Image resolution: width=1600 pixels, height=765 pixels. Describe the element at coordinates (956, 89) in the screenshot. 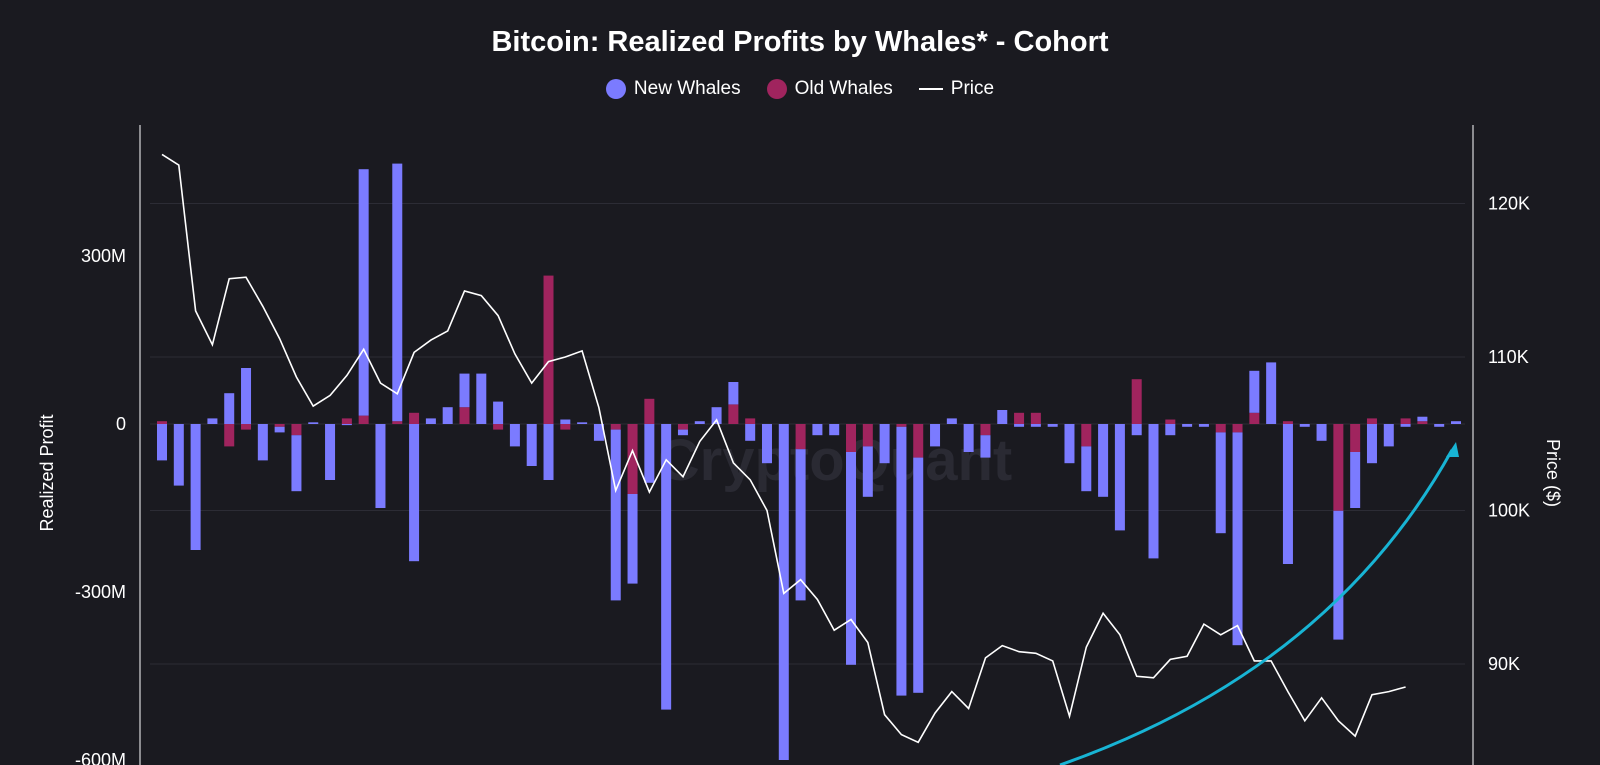

I see `legend-item-price: Price` at that location.